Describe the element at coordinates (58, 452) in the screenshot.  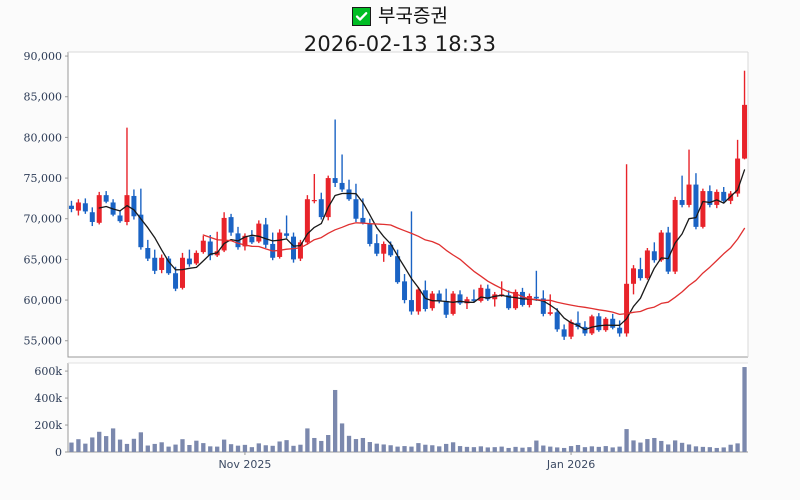
I see `volume-ytick-label: 0` at that location.